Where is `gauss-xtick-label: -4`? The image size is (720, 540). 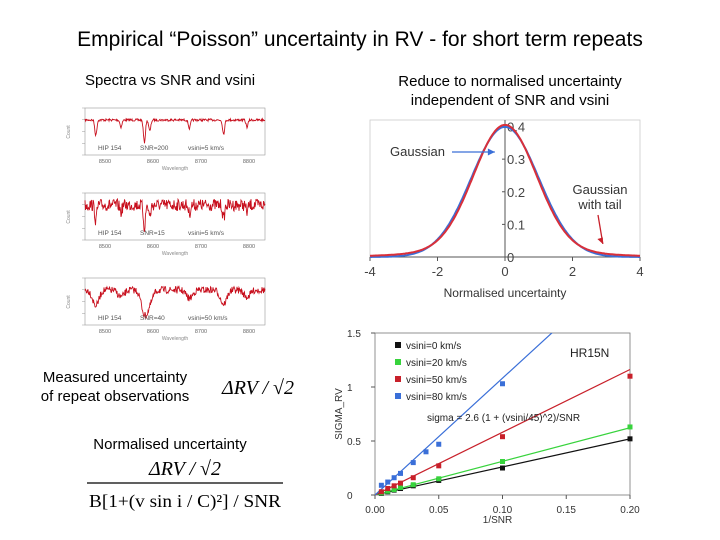
gauss-xtick-label: -4 is located at coordinates (370, 271).